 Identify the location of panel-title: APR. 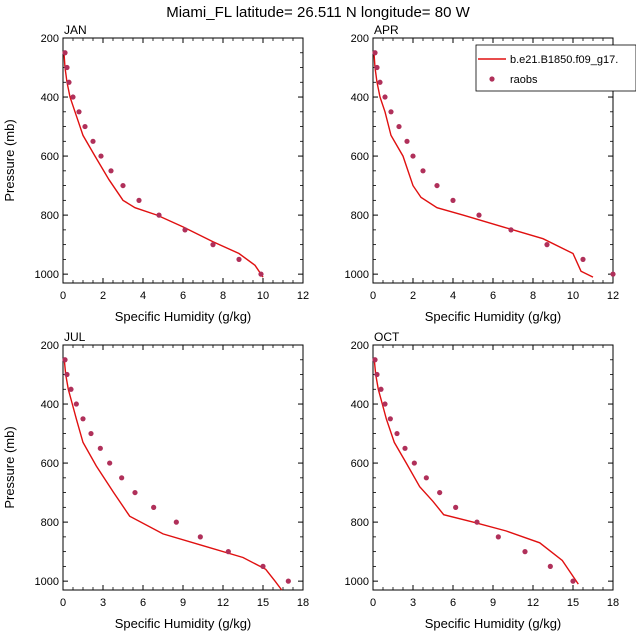
(386, 30).